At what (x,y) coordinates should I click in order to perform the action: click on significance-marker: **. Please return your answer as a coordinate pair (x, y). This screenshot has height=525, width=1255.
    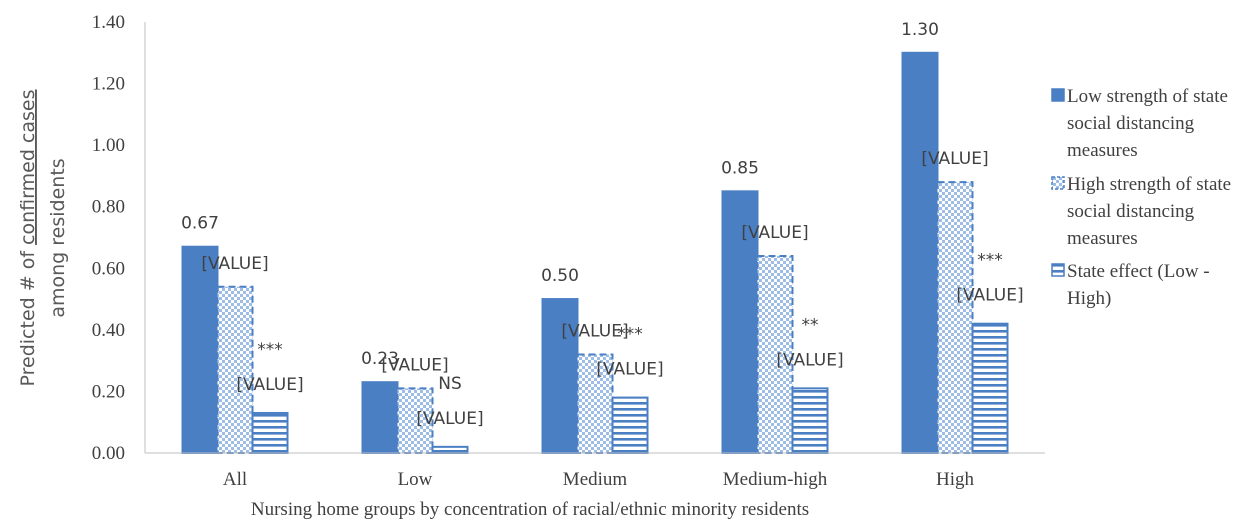
    Looking at the image, I should click on (810, 325).